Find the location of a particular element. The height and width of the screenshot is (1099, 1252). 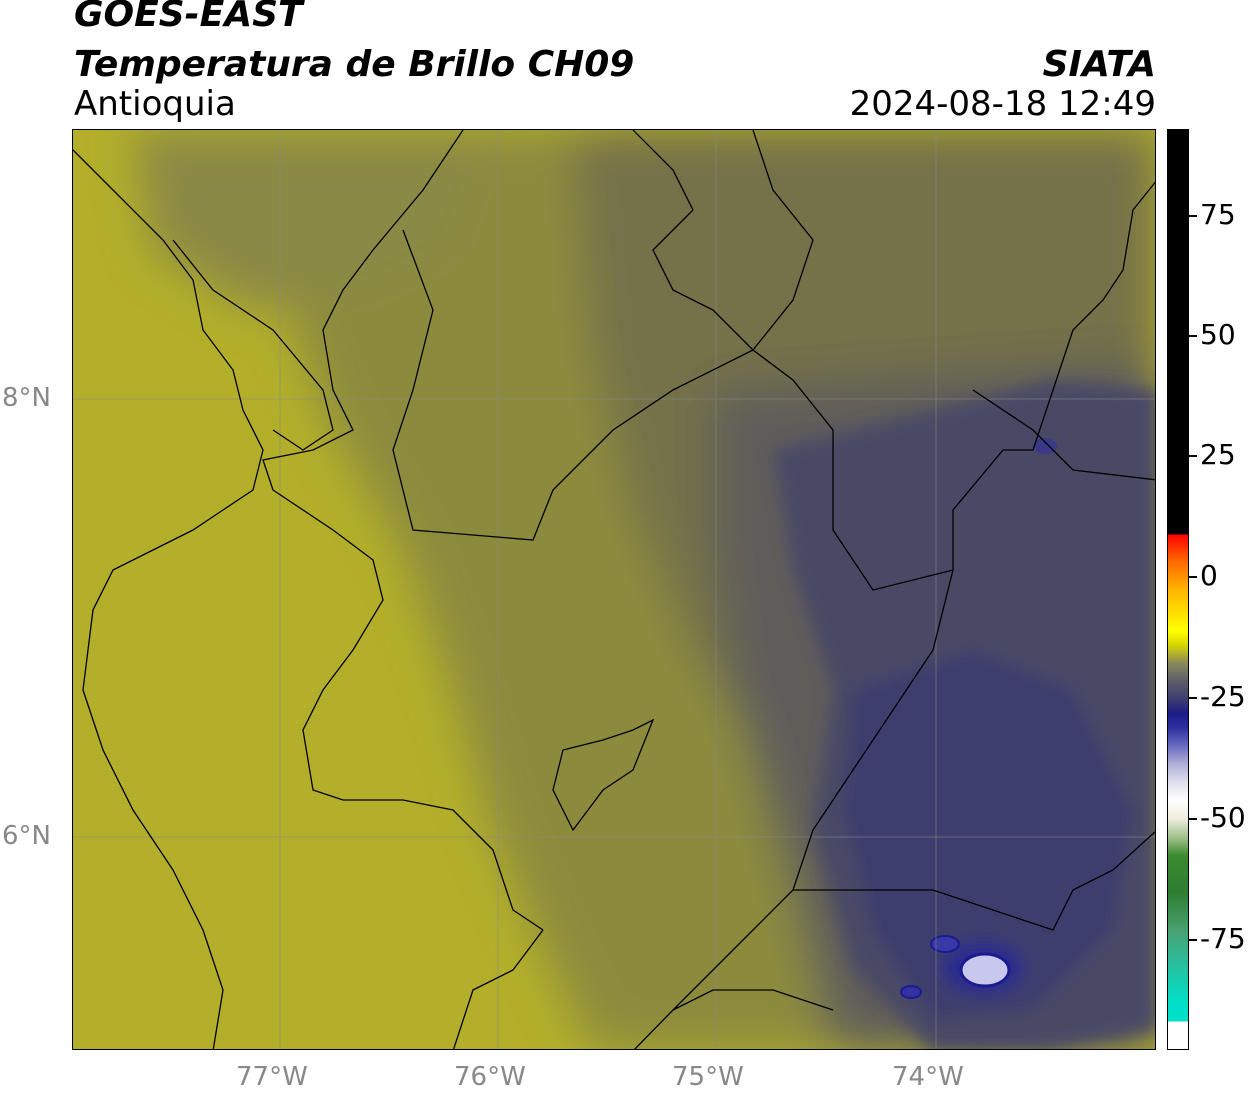

southwest-border is located at coordinates (498, 989).